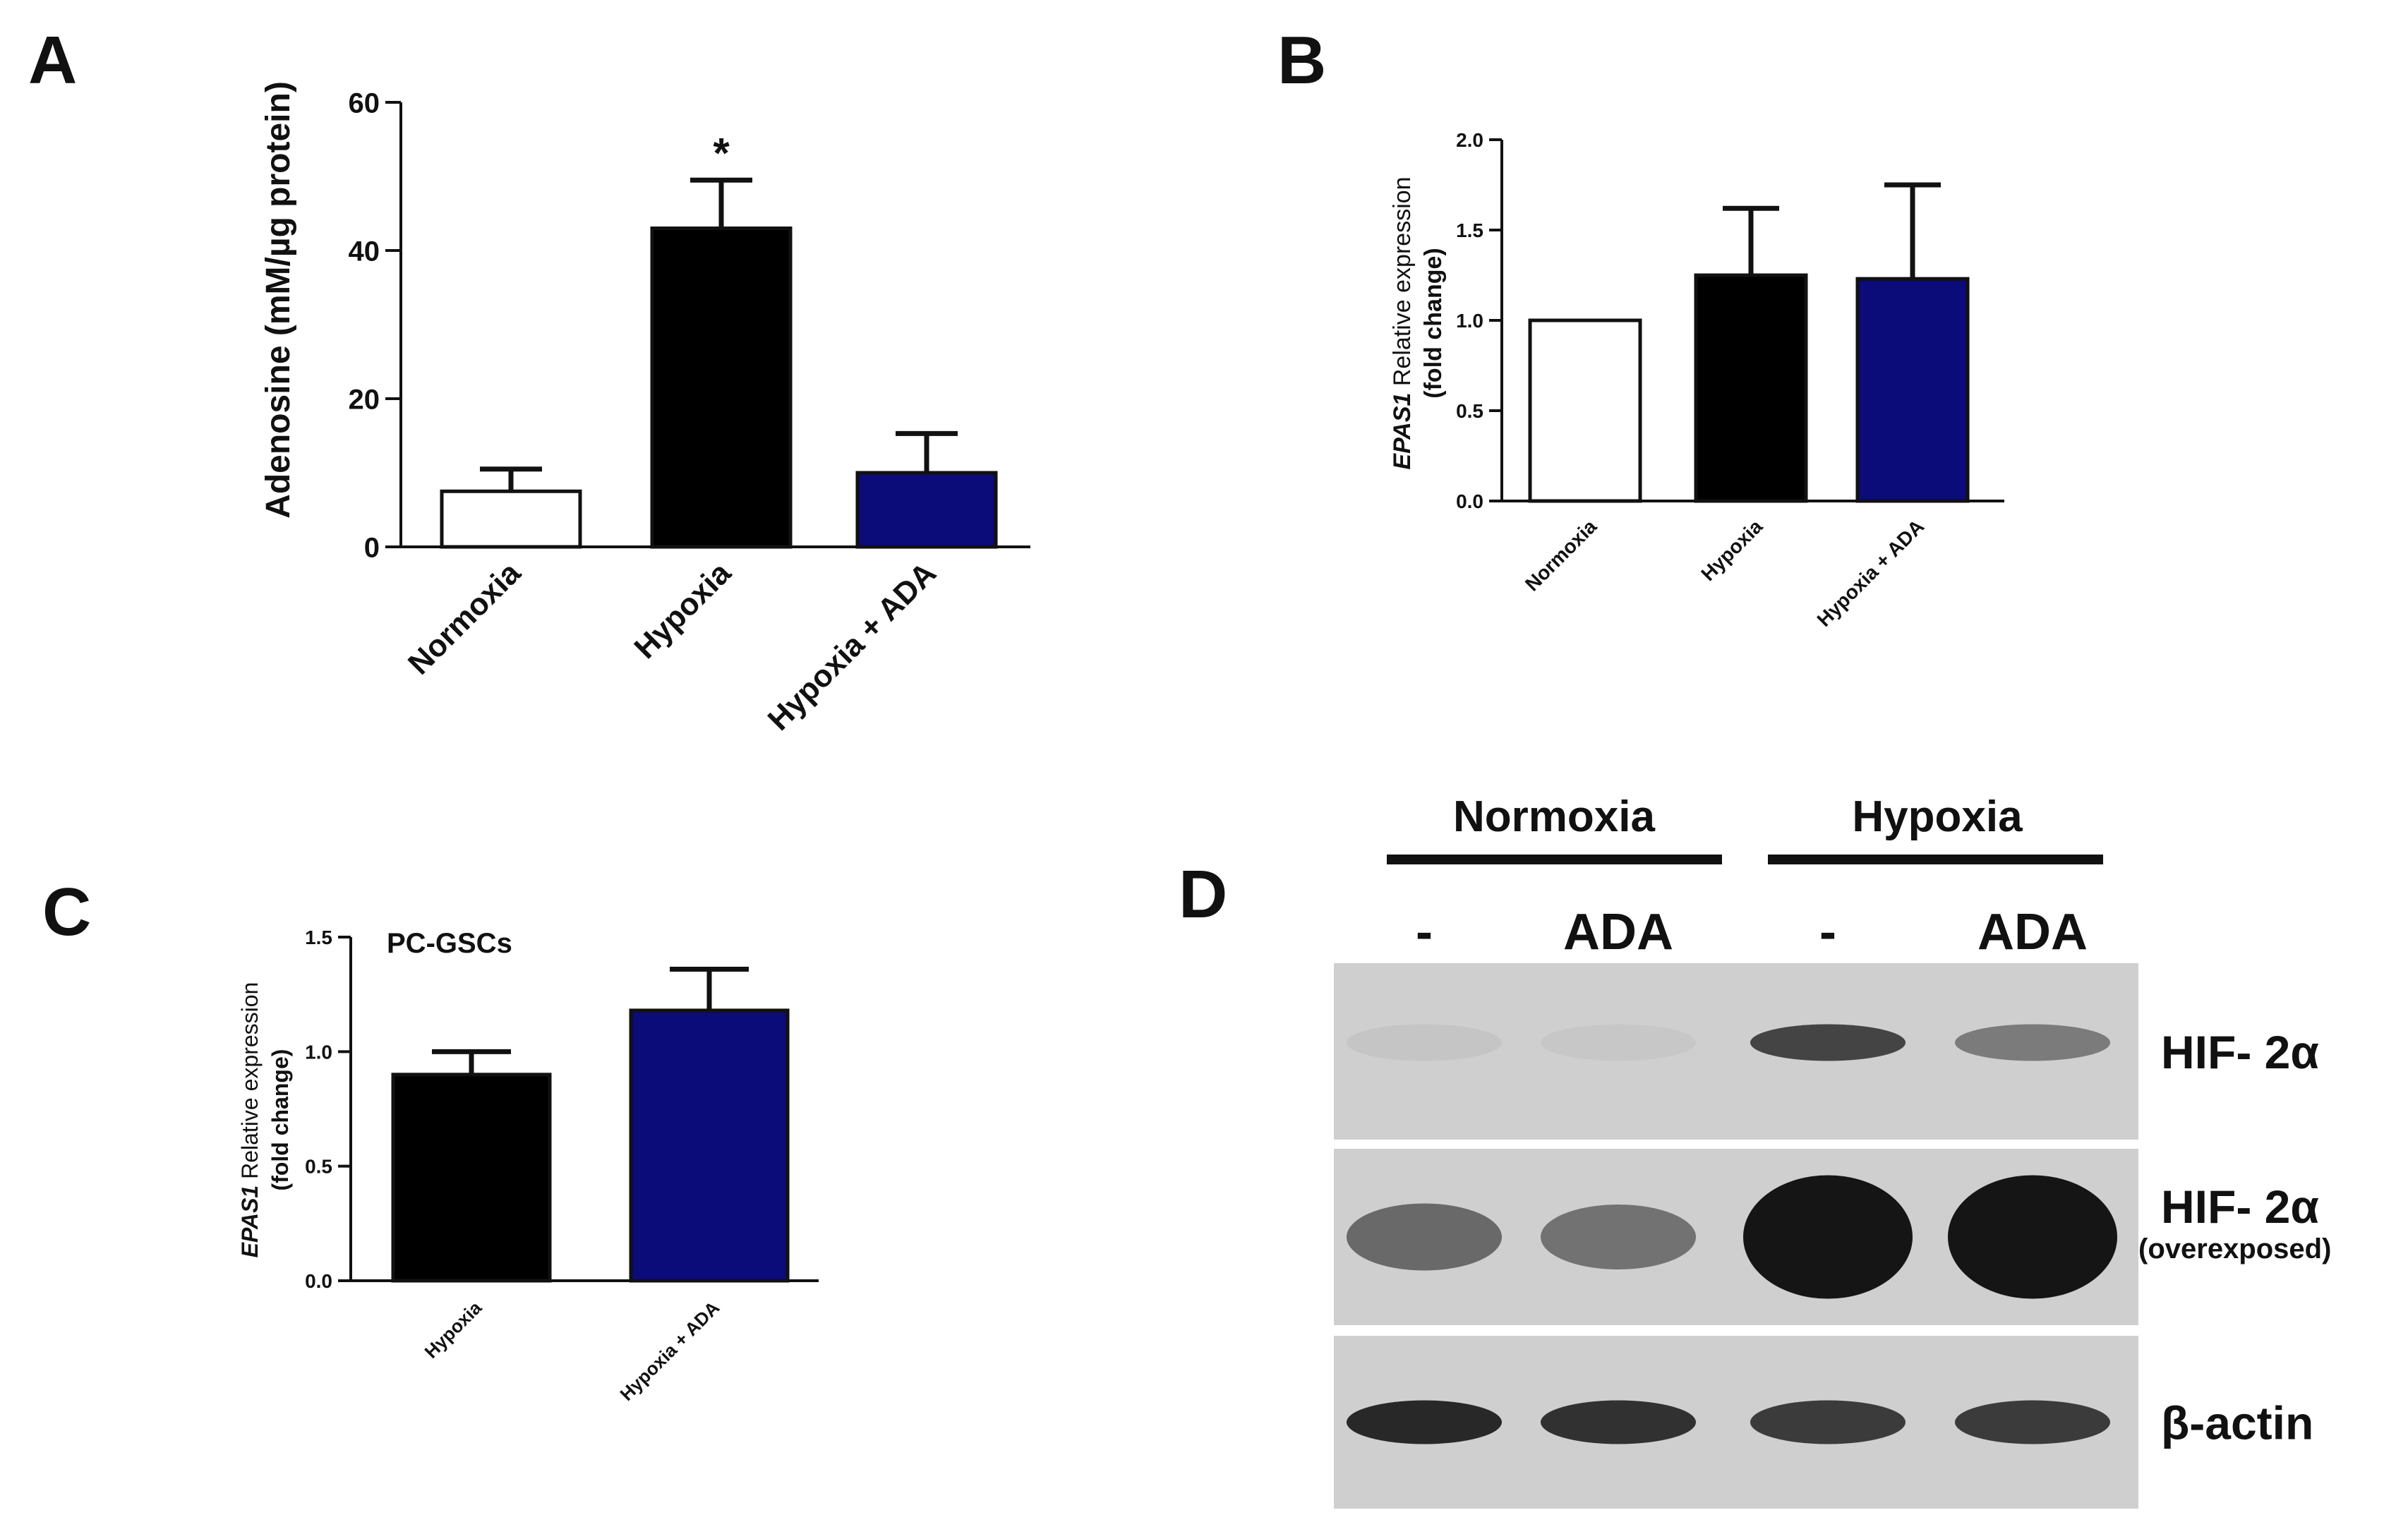 This screenshot has width=2408, height=1539. I want to click on chart-b-y-axis-label: EPAS1 Relative expression, so click(1402, 322).